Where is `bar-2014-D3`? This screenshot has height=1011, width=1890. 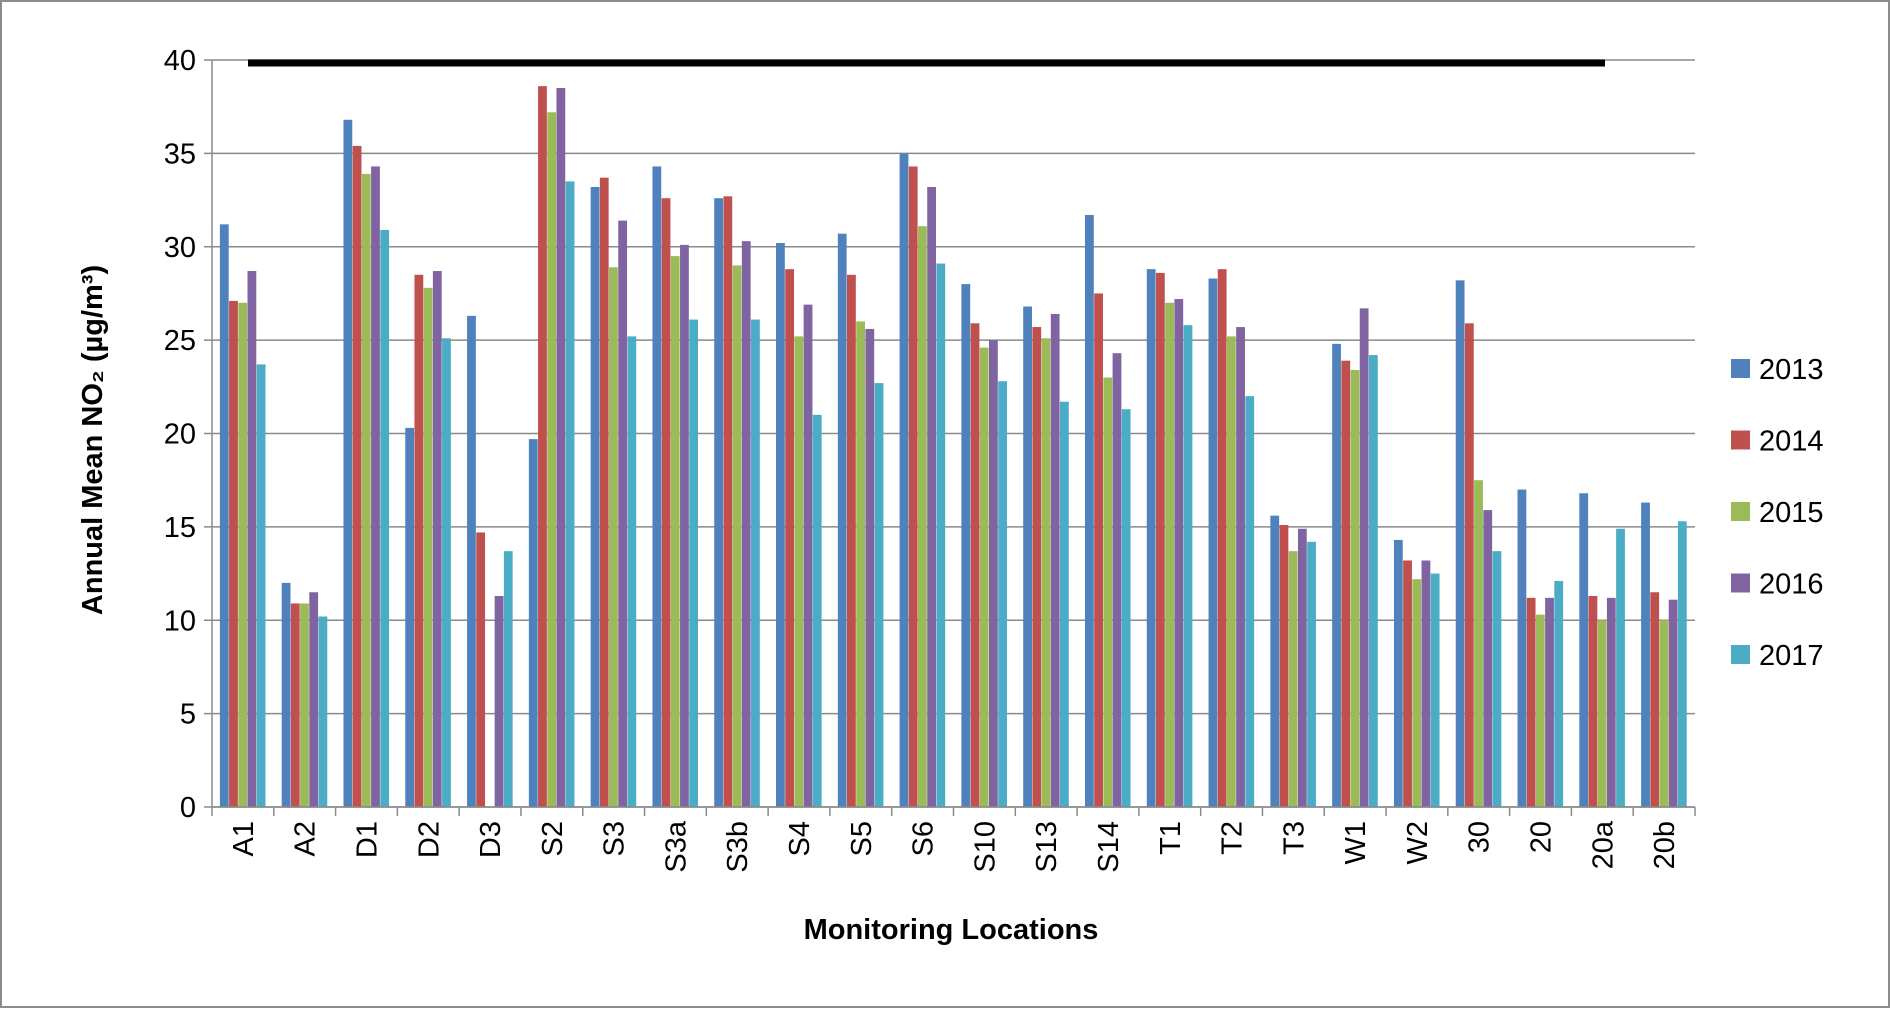 bar-2014-D3 is located at coordinates (481, 669).